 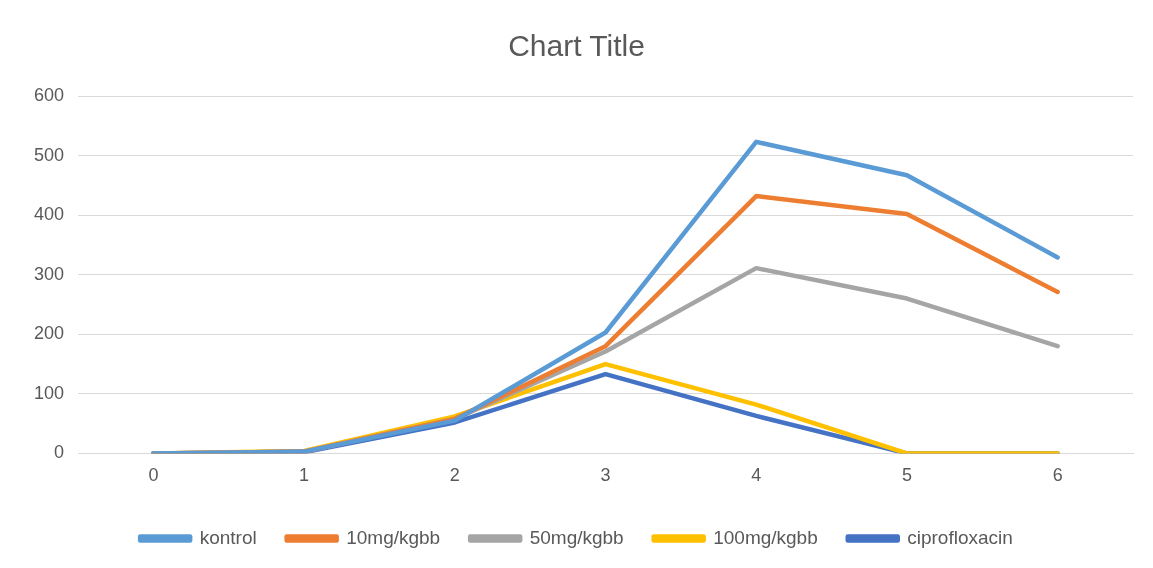 I want to click on y-tick-label: 100, so click(x=49, y=392).